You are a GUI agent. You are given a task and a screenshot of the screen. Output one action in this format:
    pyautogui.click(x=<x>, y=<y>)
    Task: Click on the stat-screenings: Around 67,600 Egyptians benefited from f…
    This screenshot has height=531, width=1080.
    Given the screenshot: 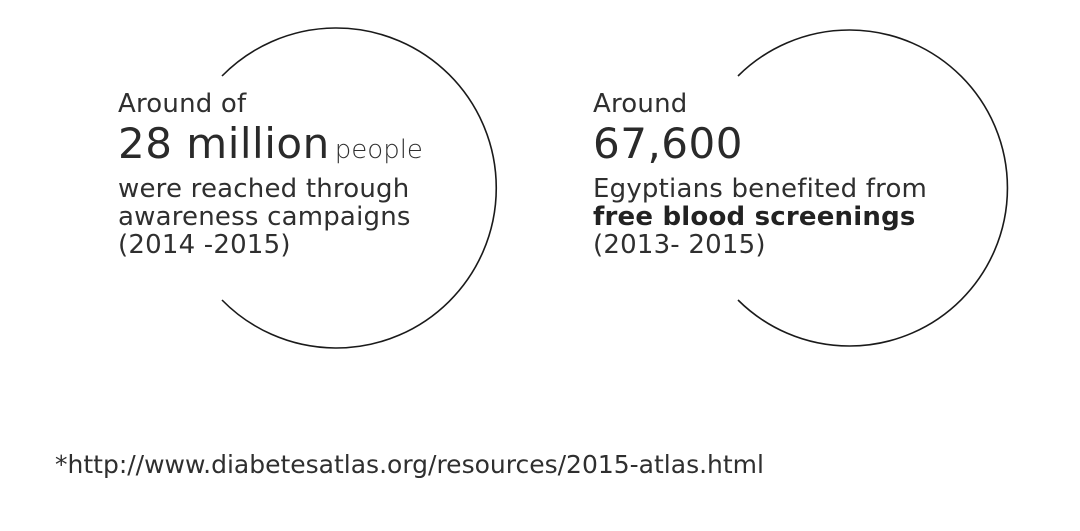 What is the action you would take?
    pyautogui.click(x=760, y=174)
    